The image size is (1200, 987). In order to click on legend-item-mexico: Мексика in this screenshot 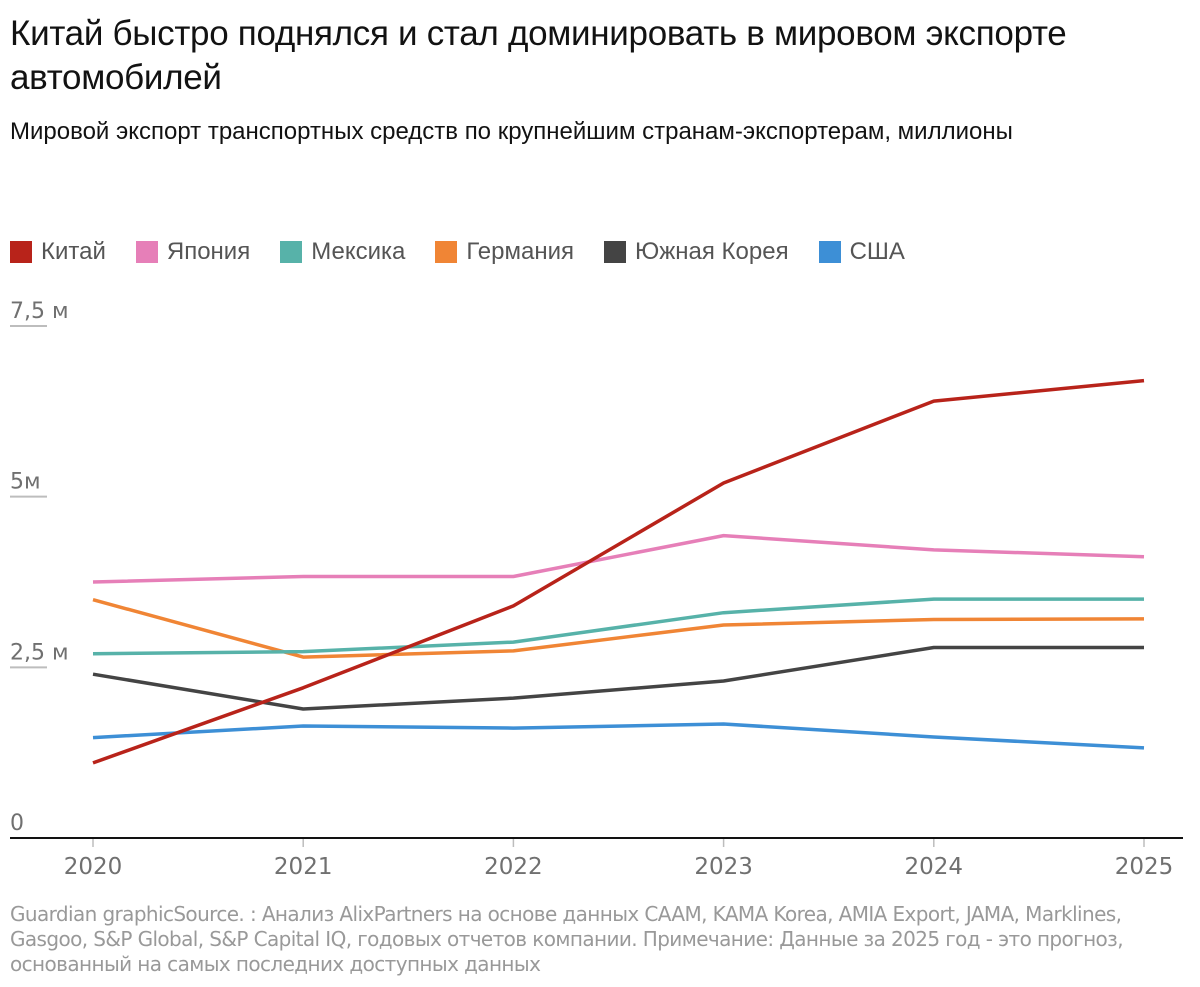, I will do `click(342, 252)`.